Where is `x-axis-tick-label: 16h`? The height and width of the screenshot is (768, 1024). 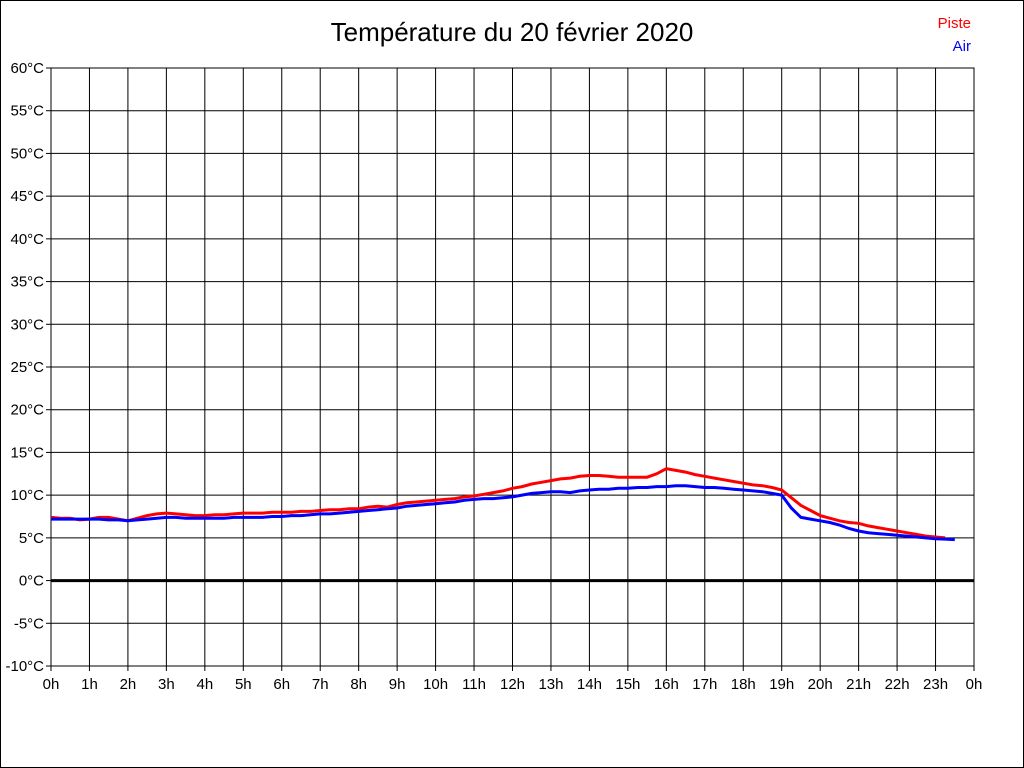
x-axis-tick-label: 16h is located at coordinates (666, 684).